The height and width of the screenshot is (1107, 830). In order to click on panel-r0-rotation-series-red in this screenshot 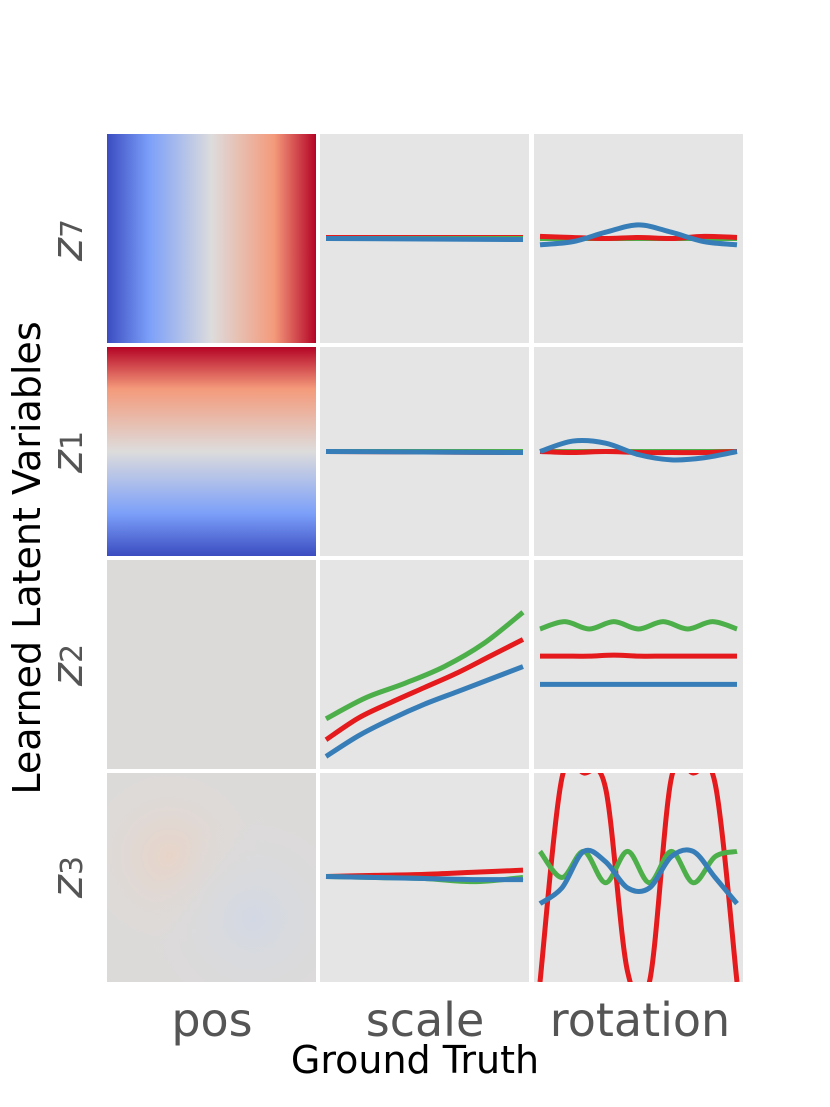, I will do `click(638, 237)`.